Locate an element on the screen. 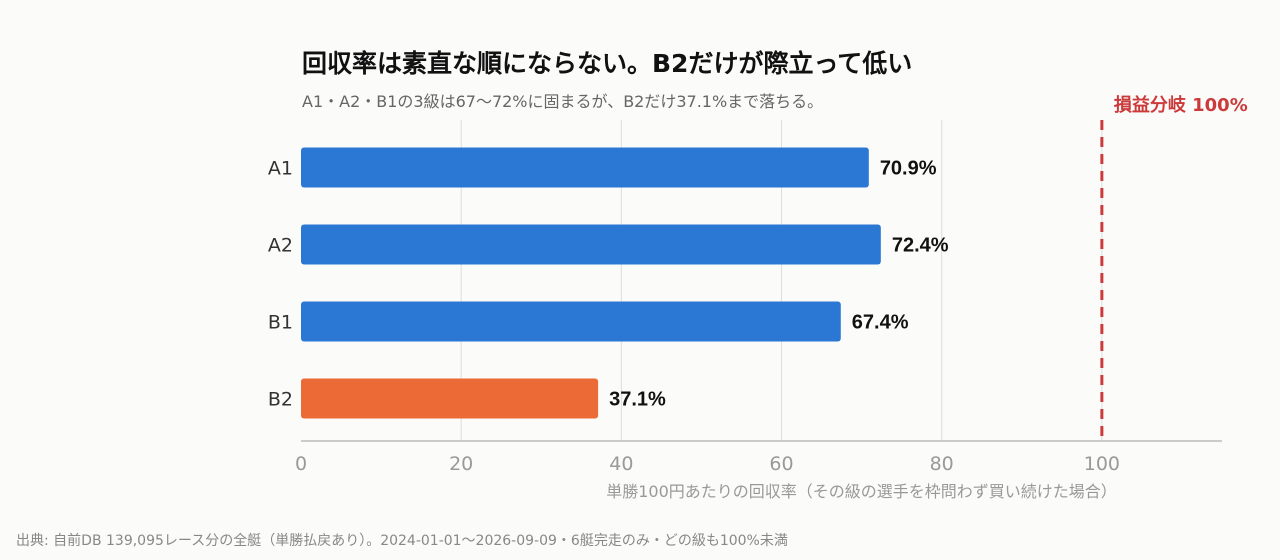 The image size is (1280, 560). x-tick-label: 0 is located at coordinates (301, 464).